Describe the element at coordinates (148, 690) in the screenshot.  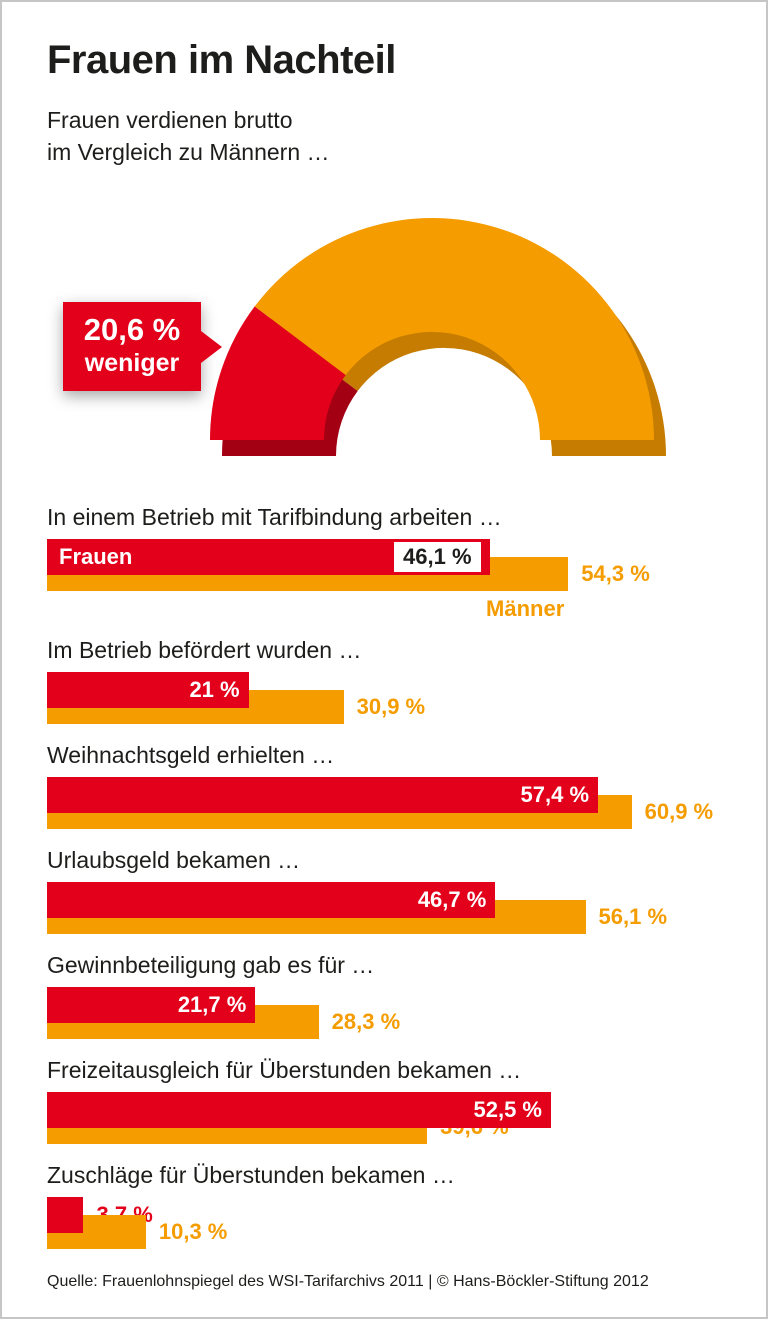
I see `bar-frauen: 21 %` at that location.